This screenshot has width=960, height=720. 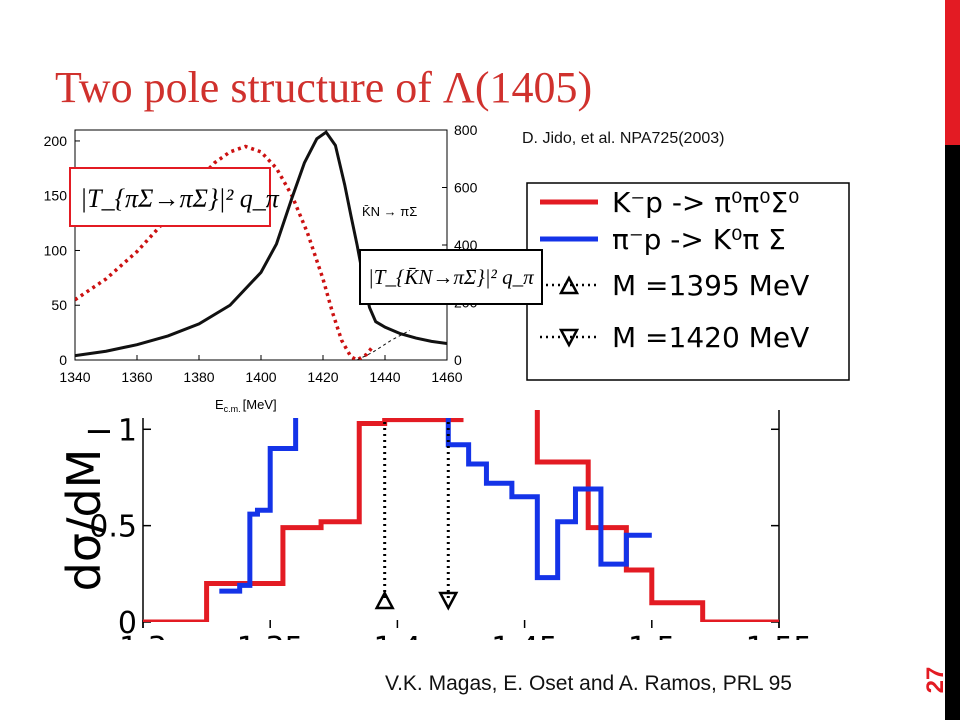 I want to click on triangle-down-marker, so click(x=448, y=601).